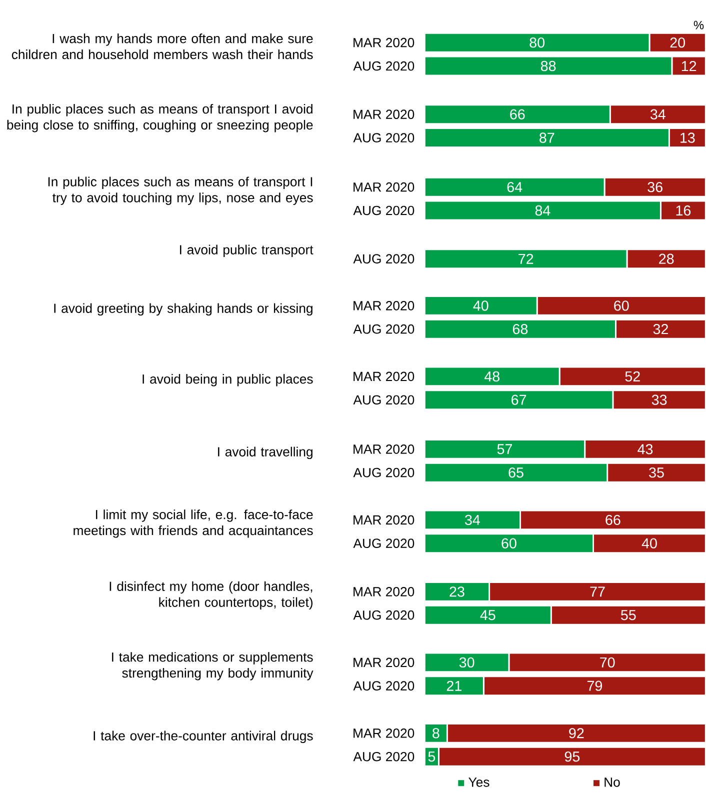 This screenshot has width=706, height=794. What do you see at coordinates (628, 615) in the screenshot?
I see `data-label: 55` at bounding box center [628, 615].